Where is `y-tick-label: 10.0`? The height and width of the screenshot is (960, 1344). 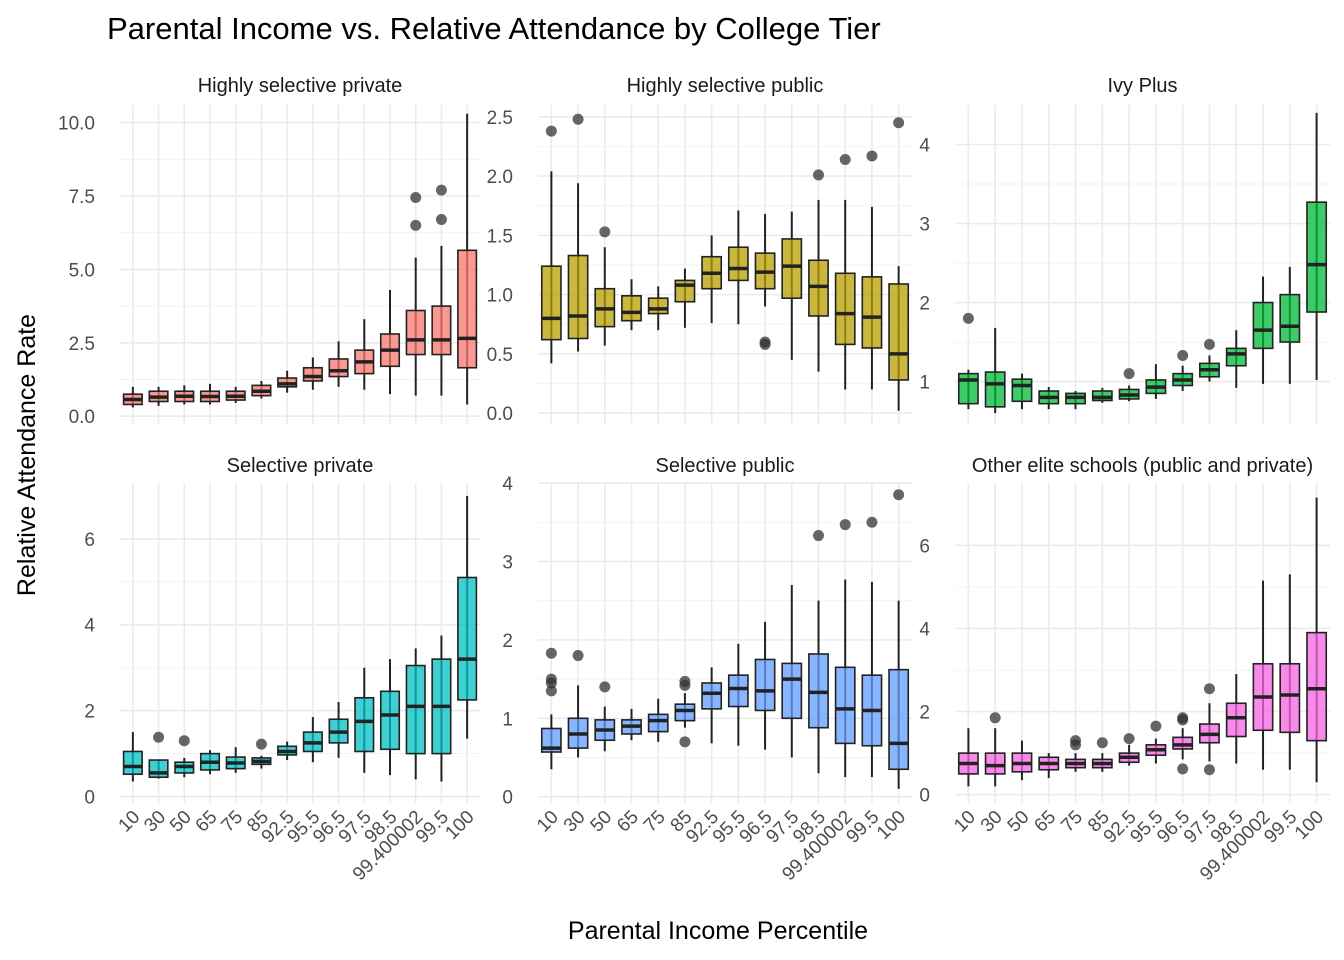 y-tick-label: 10.0 is located at coordinates (76, 124).